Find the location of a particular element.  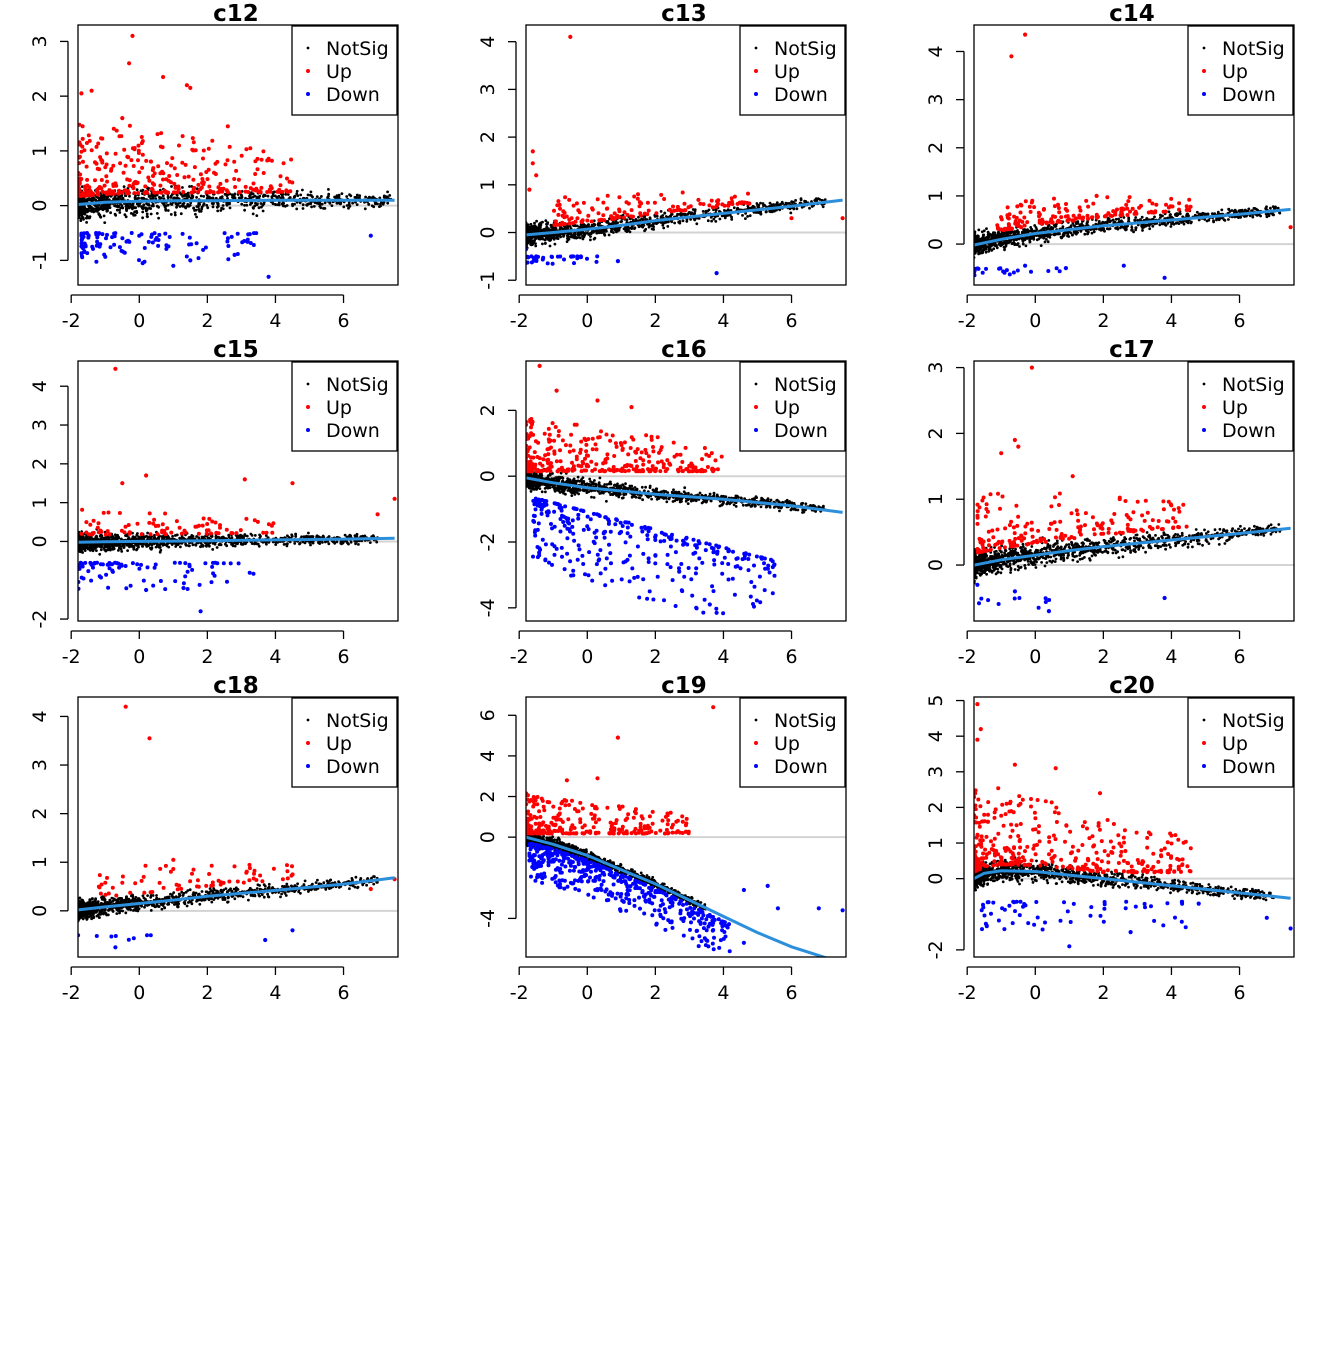

x-tick-label: 4 is located at coordinates (275, 321).